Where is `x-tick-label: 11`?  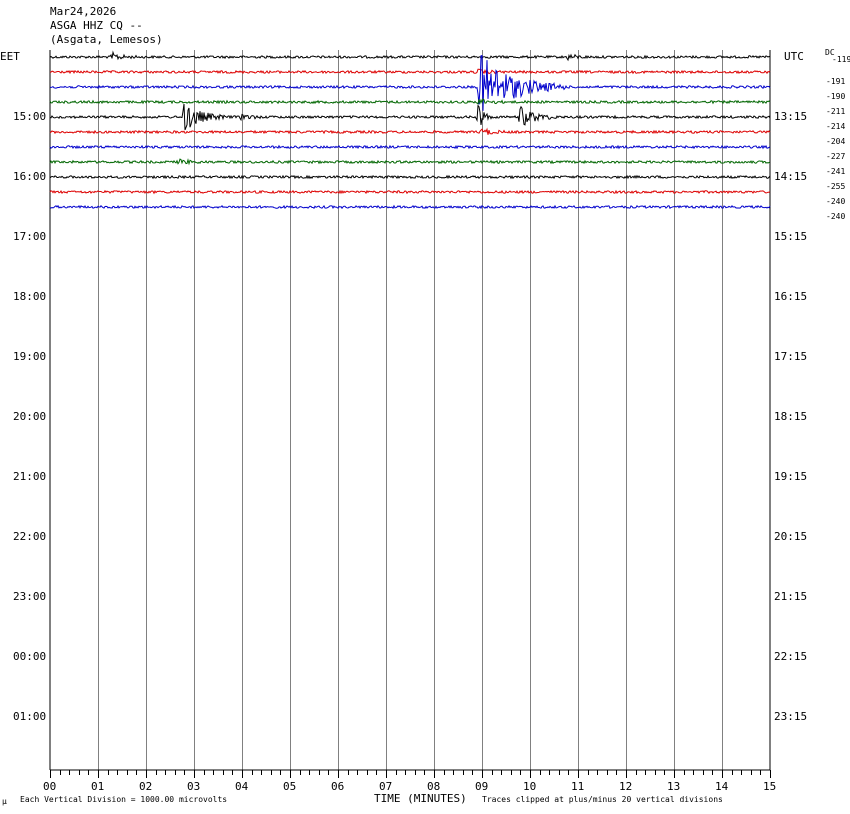
x-tick-label: 11 is located at coordinates (578, 786).